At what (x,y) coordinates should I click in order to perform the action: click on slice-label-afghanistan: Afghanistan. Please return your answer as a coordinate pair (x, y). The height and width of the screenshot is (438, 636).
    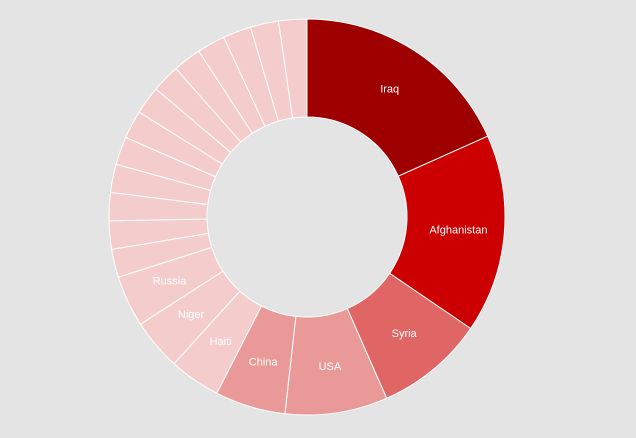
    Looking at the image, I should click on (458, 230).